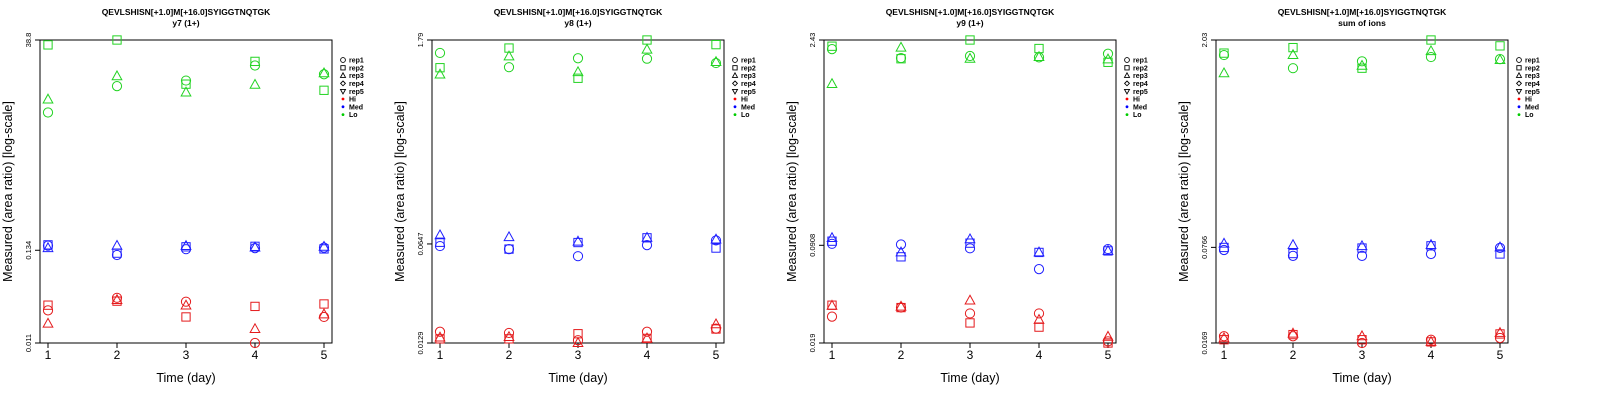  I want to click on y-tick-label: 2.03, so click(1204, 40).